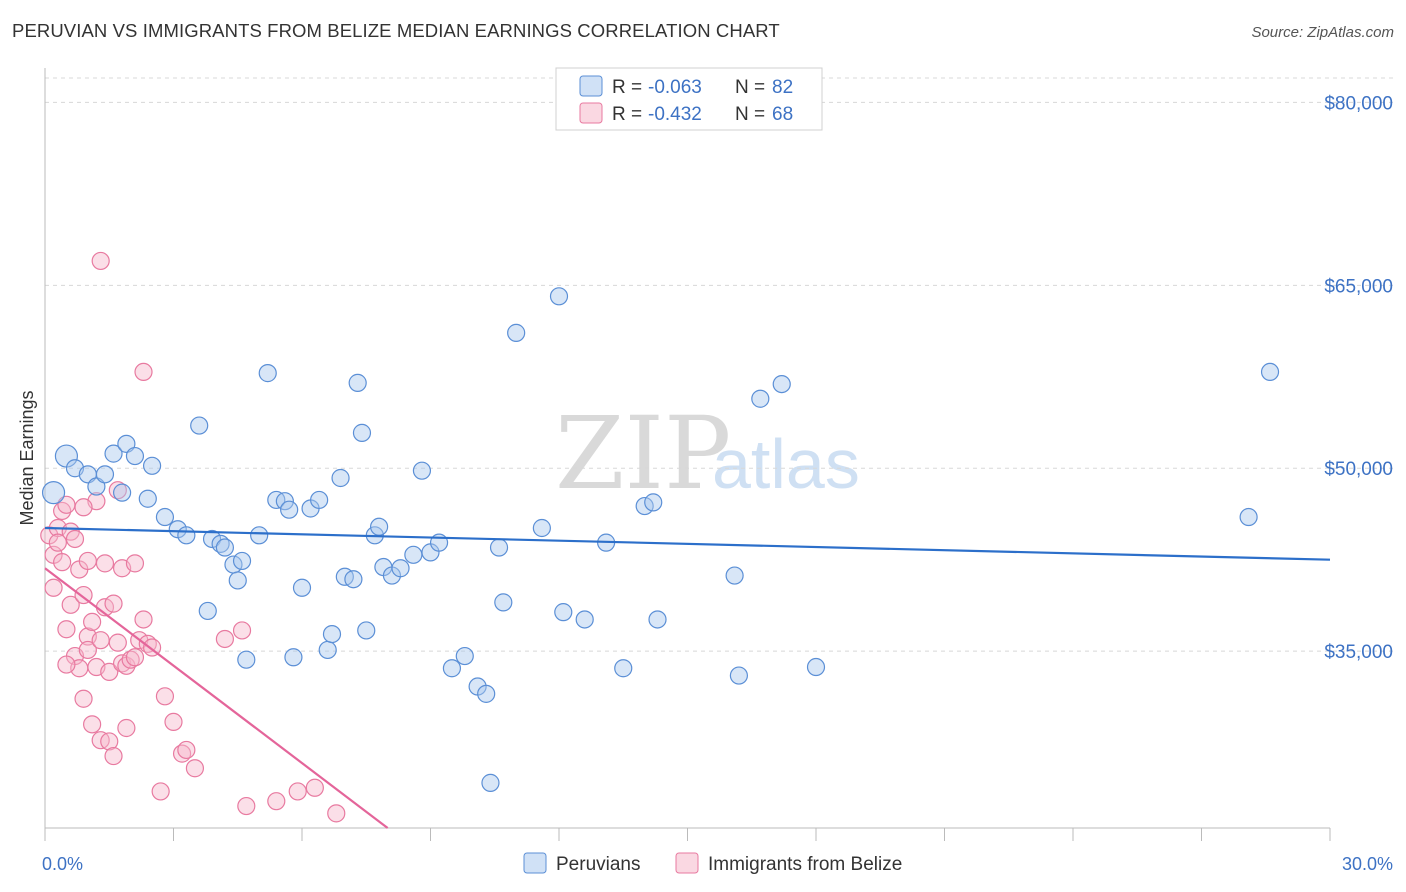 This screenshot has width=1406, height=892. What do you see at coordinates (1322, 32) in the screenshot?
I see `chart-source: Source: ZipAtlas.com` at bounding box center [1322, 32].